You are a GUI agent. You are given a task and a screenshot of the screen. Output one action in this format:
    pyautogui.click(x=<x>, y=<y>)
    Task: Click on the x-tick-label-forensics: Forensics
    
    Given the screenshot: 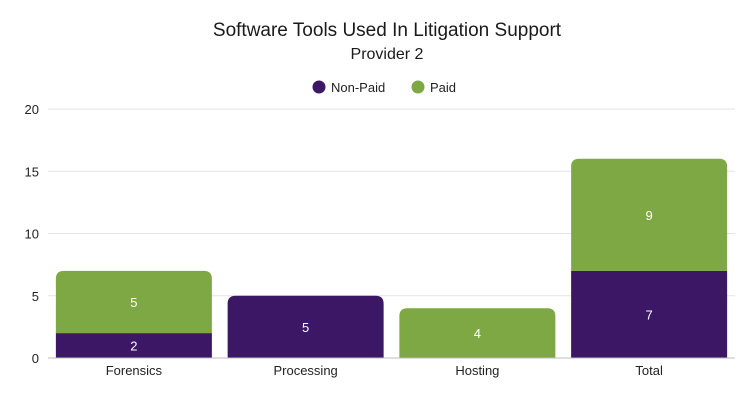 What is the action you would take?
    pyautogui.click(x=134, y=370)
    